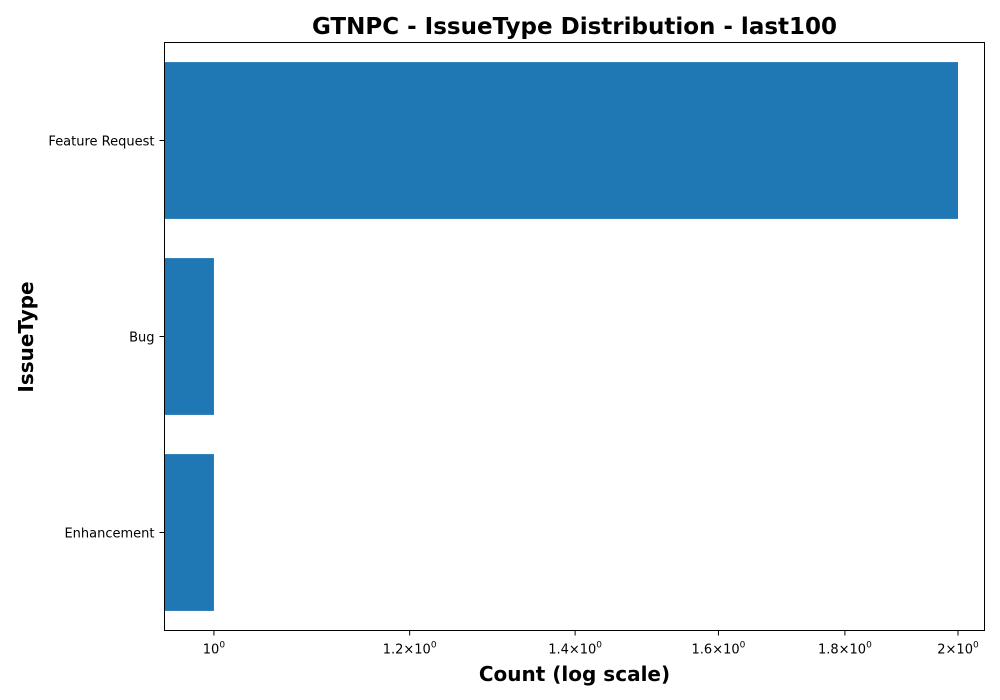 The width and height of the screenshot is (1000, 700). What do you see at coordinates (26, 336) in the screenshot?
I see `y-axis-label: IssueType` at bounding box center [26, 336].